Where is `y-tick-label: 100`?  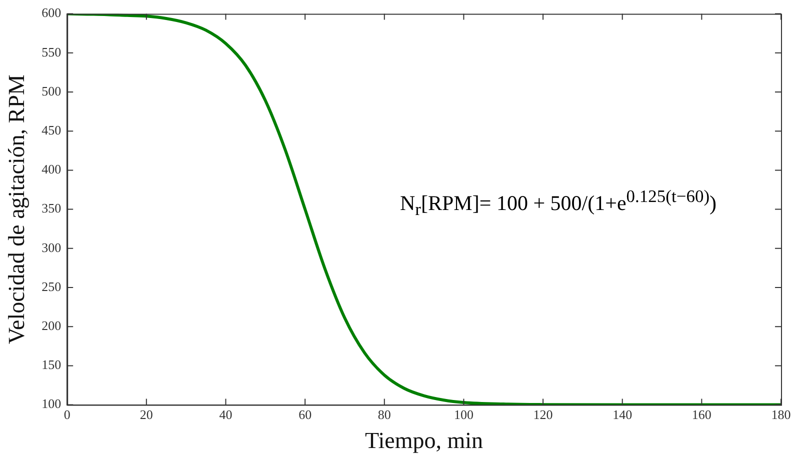
y-tick-label: 100 is located at coordinates (52, 404).